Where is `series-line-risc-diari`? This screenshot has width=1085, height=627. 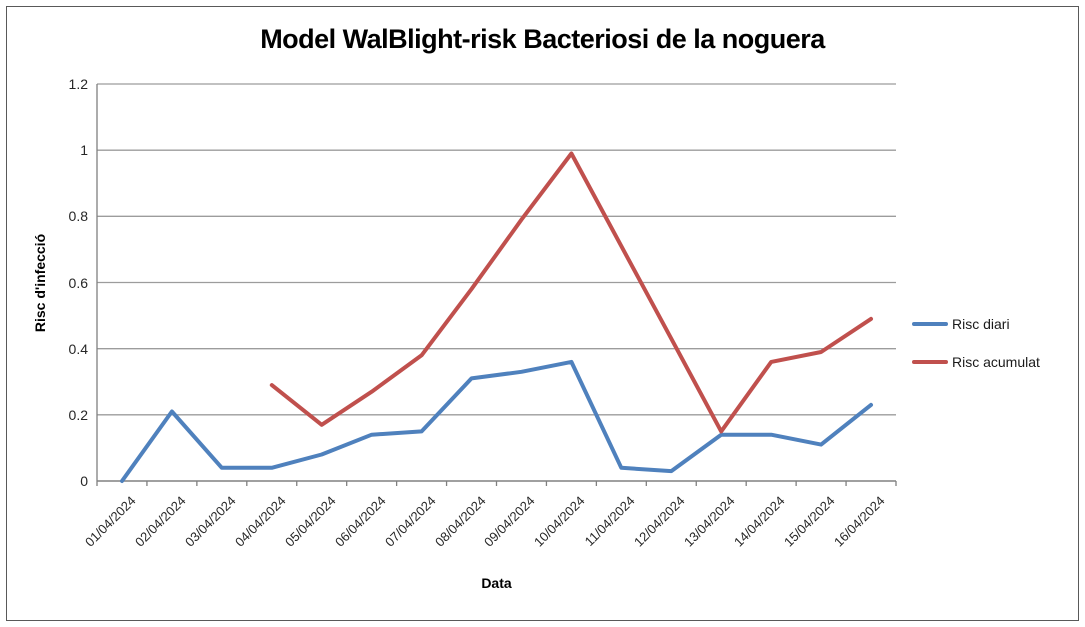
series-line-risc-diari is located at coordinates (496, 421).